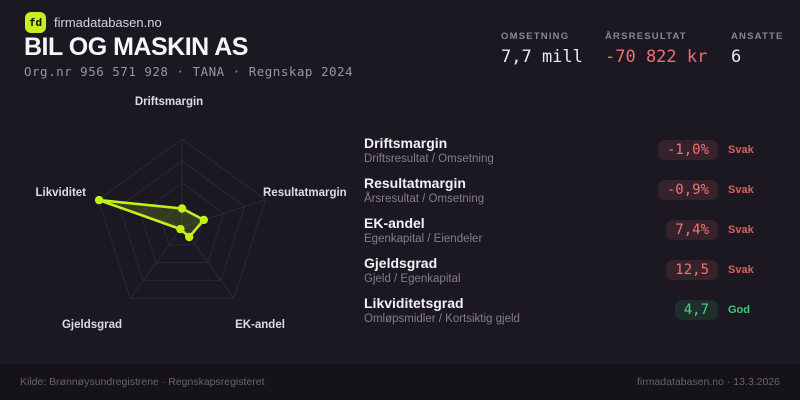 This screenshot has height=400, width=800. Describe the element at coordinates (394, 222) in the screenshot. I see `metric-title: EK-andel` at that location.